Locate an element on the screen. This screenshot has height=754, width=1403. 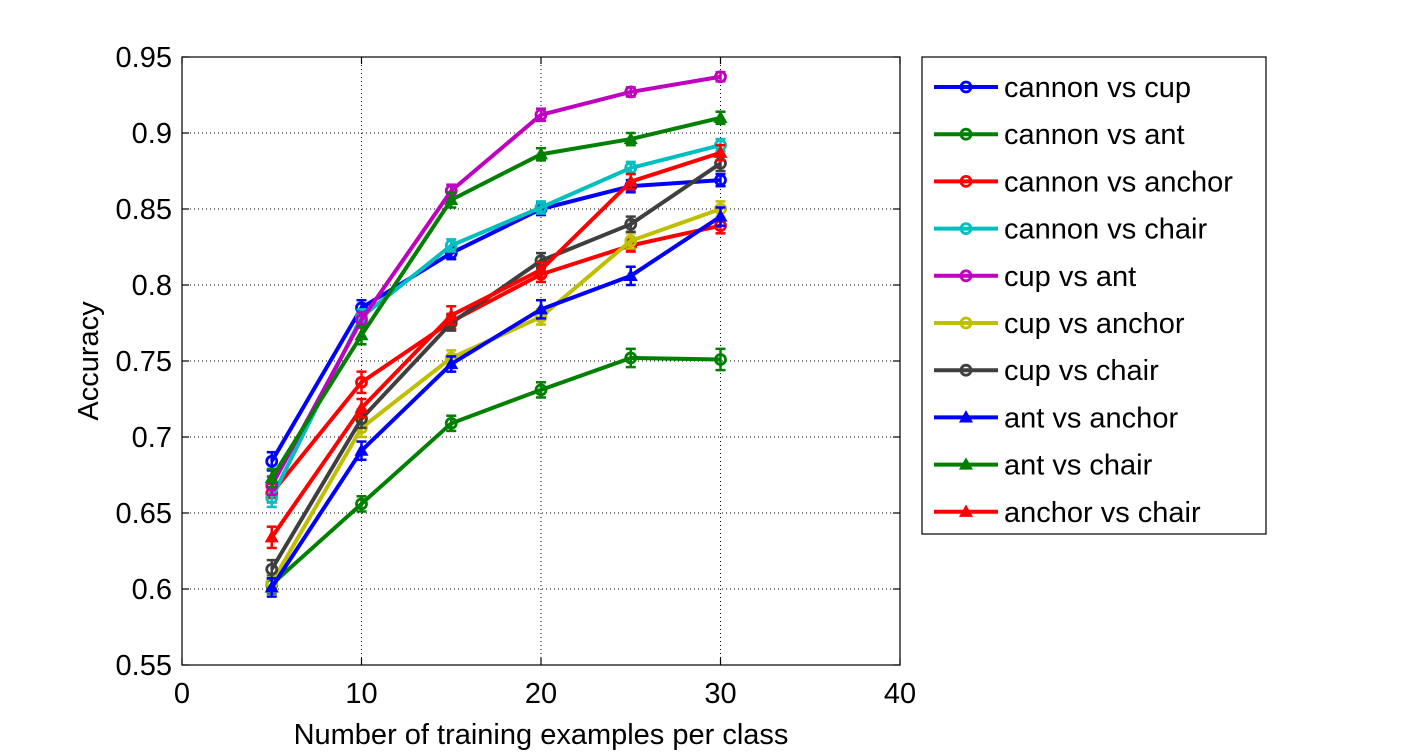
legend-item-7: ant vs anchor is located at coordinates (1056, 418).